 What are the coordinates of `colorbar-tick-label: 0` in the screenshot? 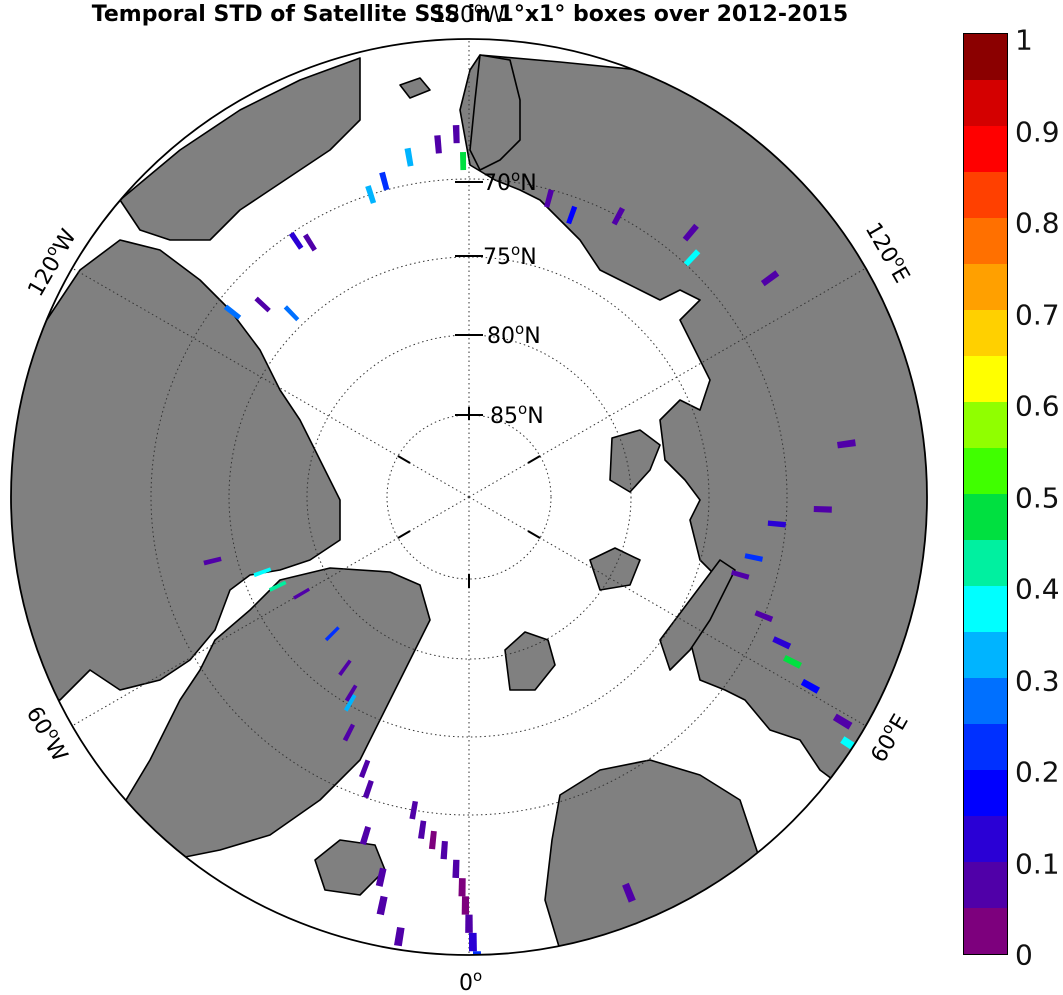 It's located at (1024, 955).